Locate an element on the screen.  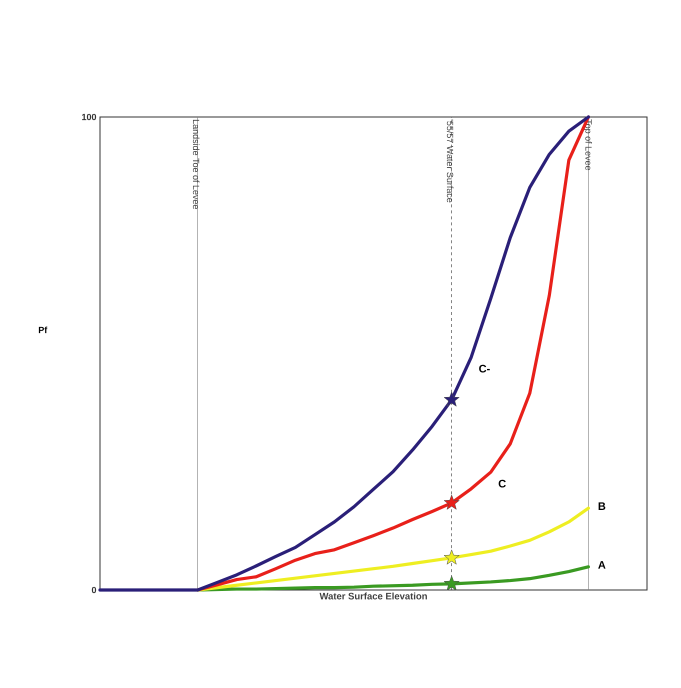
series-label: A is located at coordinates (602, 565).